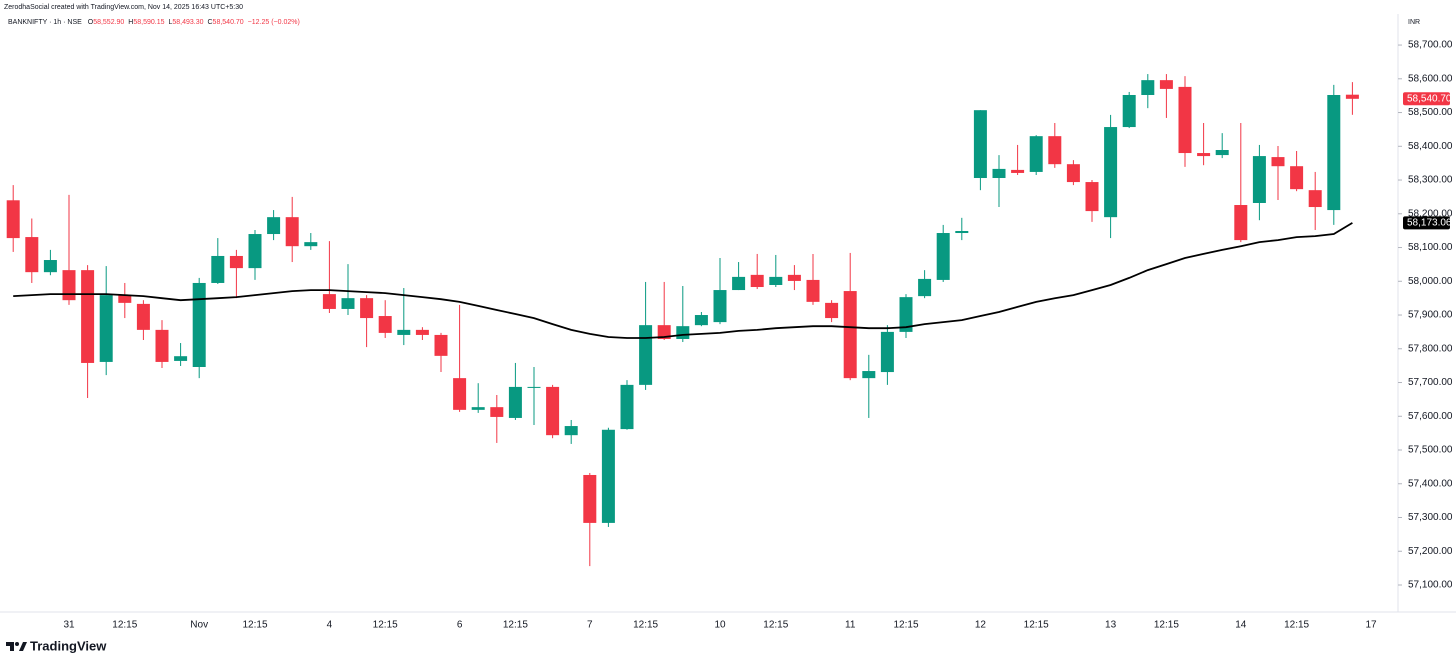 The height and width of the screenshot is (662, 1456). I want to click on y-tick-label: 58,200.00, so click(1430, 213).